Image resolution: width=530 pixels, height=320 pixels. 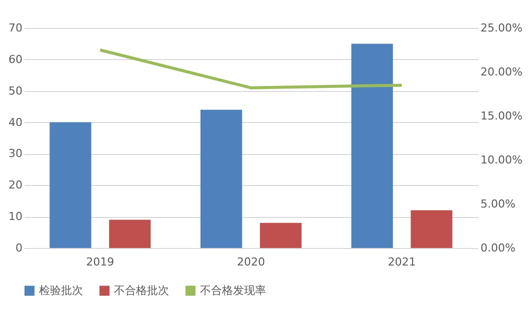 What do you see at coordinates (501, 160) in the screenshot?
I see `y2-tick-label: 10.00%` at bounding box center [501, 160].